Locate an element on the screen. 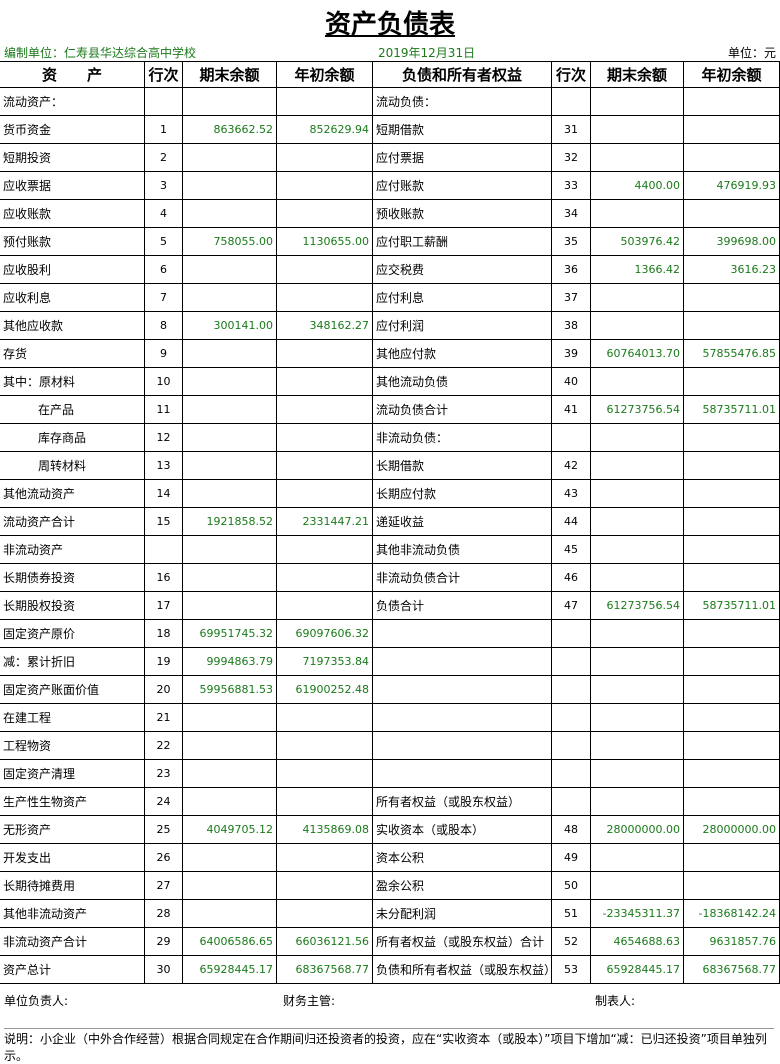 This screenshot has width=780, height=1064. cell: 非流动负债合计 is located at coordinates (462, 578).